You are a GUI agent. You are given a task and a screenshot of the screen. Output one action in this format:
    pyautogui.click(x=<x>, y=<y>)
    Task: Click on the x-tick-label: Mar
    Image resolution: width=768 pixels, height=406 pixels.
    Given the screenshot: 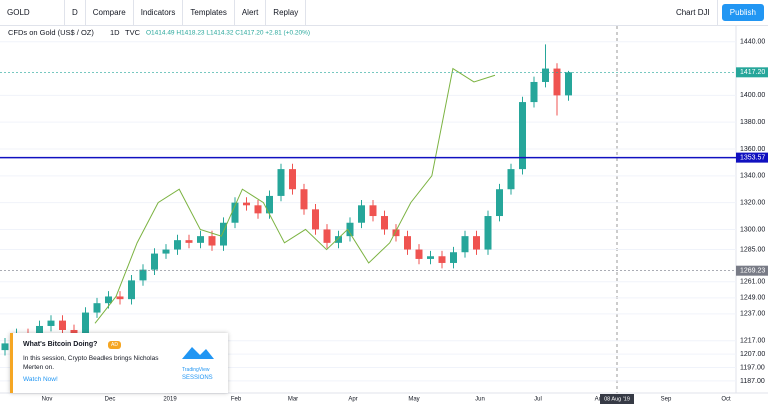 What is the action you would take?
    pyautogui.click(x=293, y=400)
    